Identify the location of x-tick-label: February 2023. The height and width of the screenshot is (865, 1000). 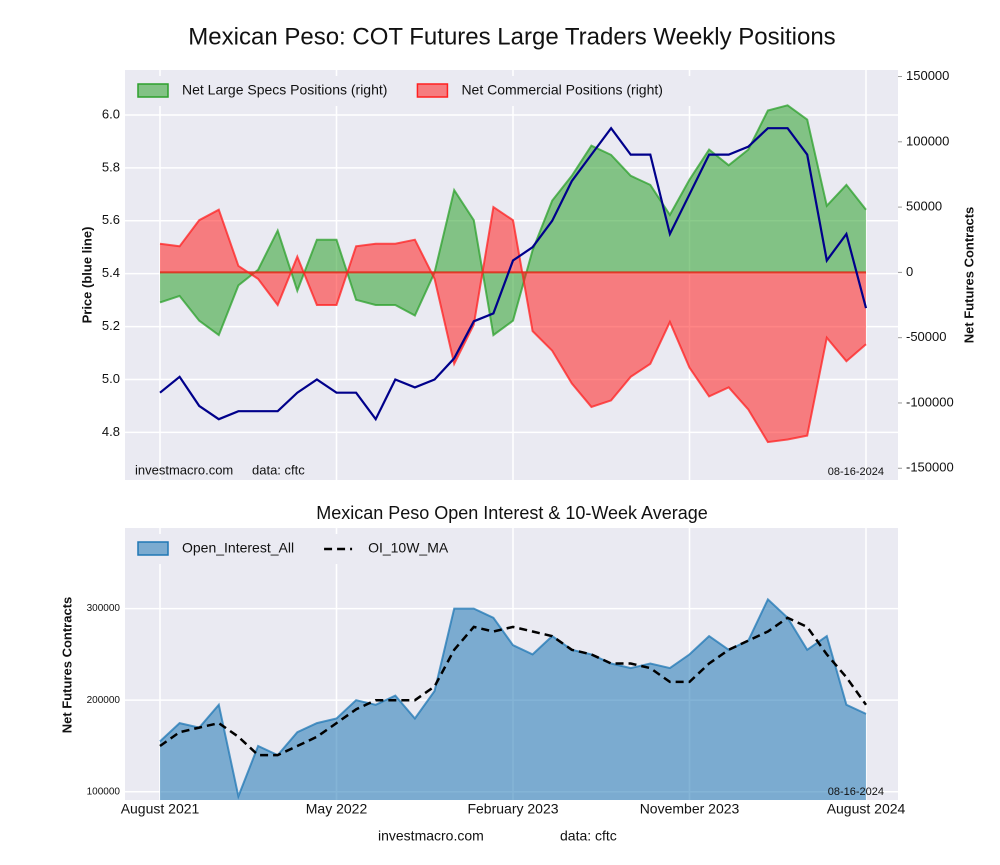
(512, 809).